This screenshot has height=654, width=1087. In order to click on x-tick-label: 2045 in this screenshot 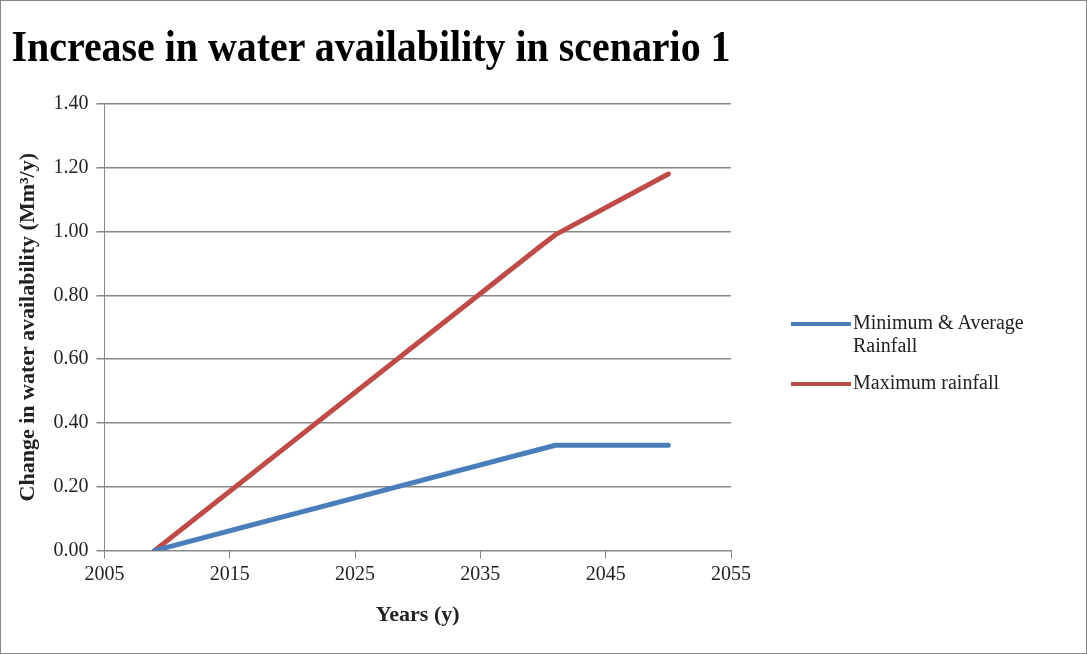, I will do `click(605, 572)`.